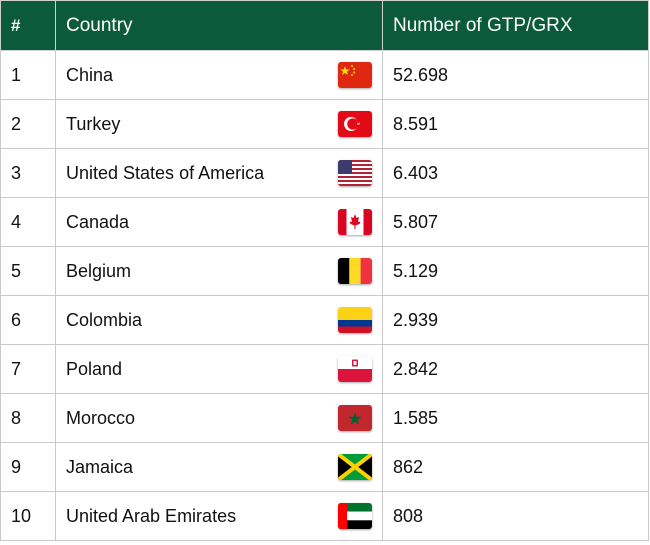 This screenshot has width=650, height=545. What do you see at coordinates (219, 320) in the screenshot?
I see `country-cell: Colombia` at bounding box center [219, 320].